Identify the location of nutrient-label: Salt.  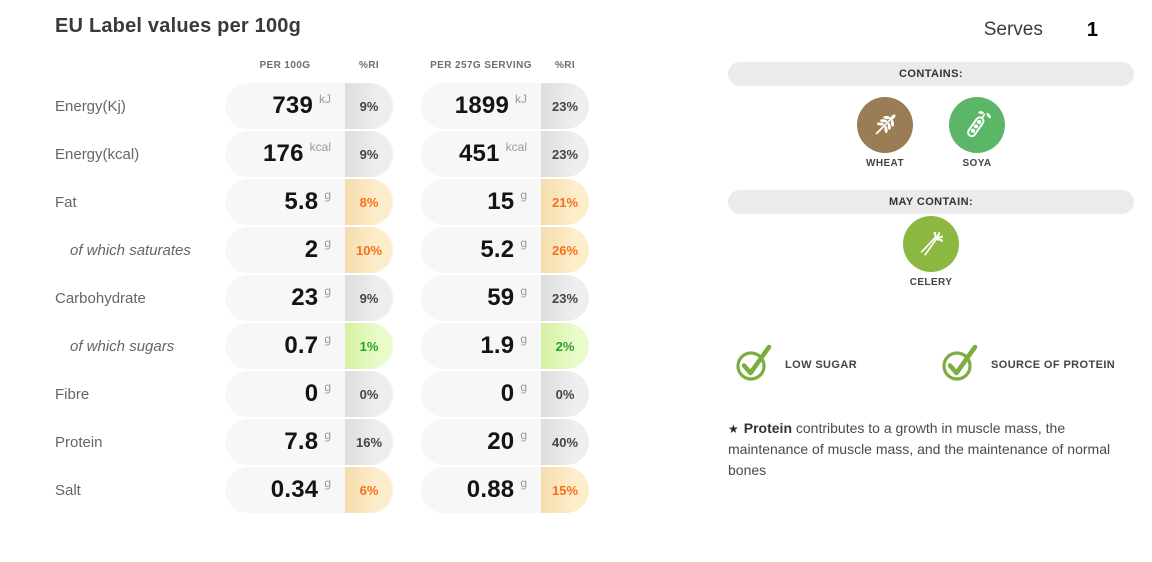
(68, 490).